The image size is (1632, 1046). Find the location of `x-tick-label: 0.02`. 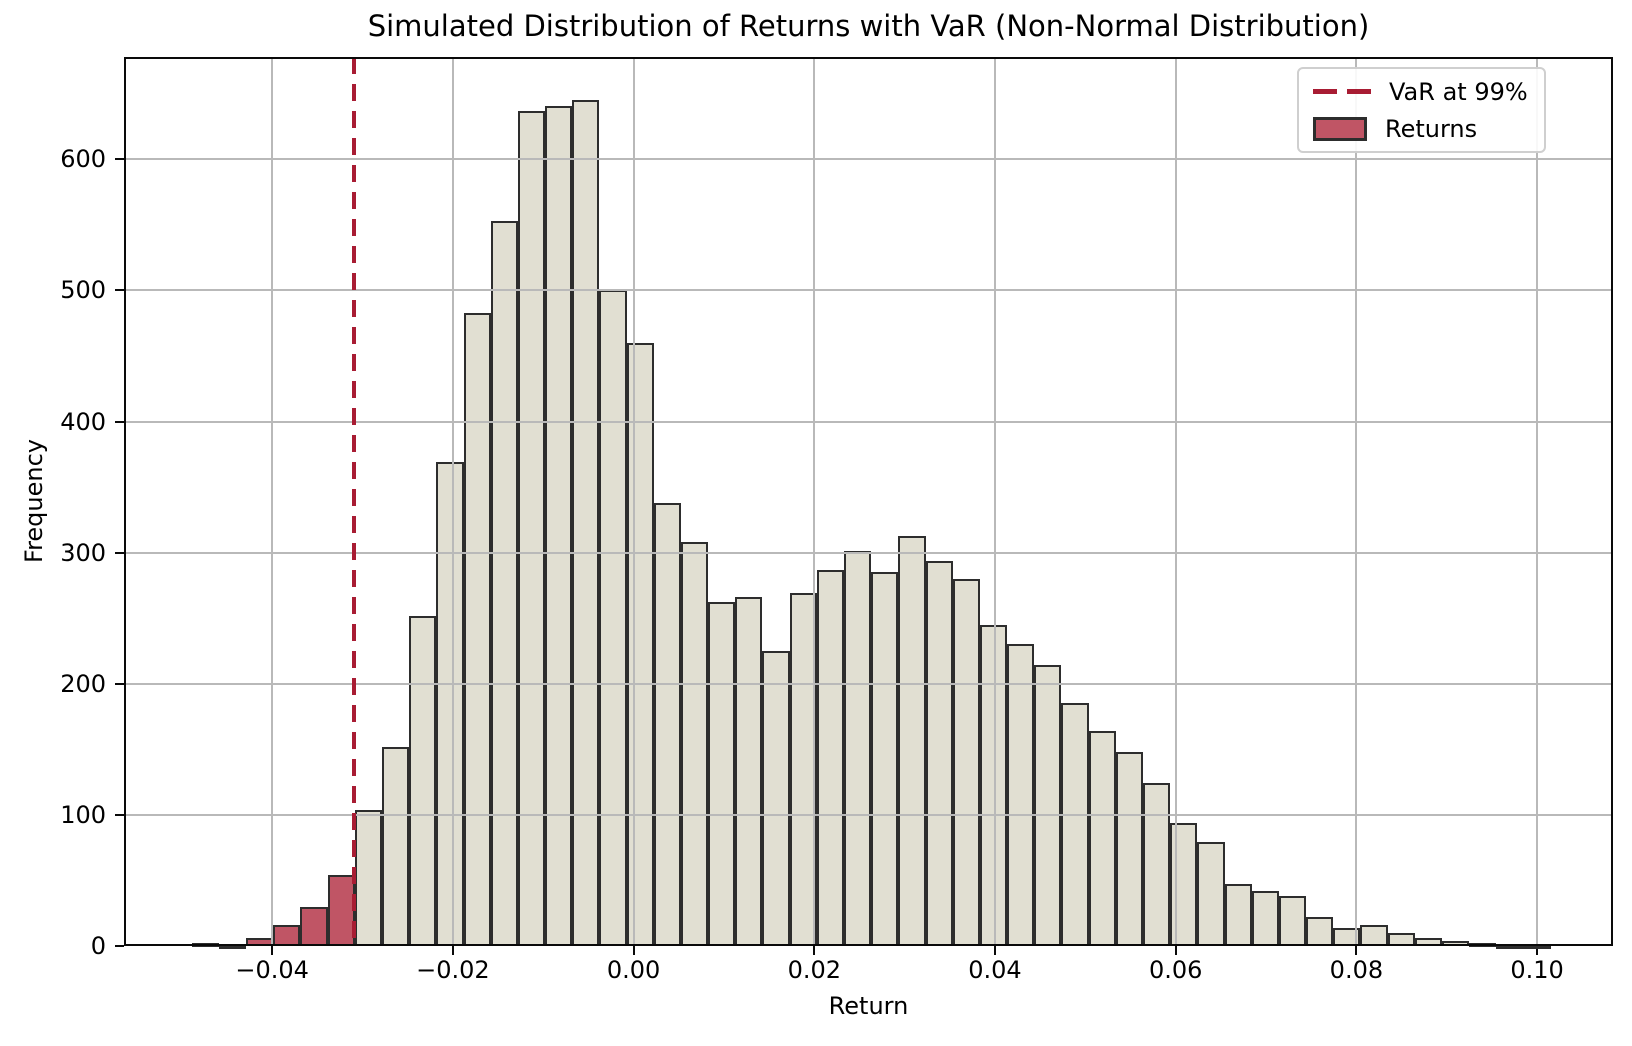

x-tick-label: 0.02 is located at coordinates (814, 970).